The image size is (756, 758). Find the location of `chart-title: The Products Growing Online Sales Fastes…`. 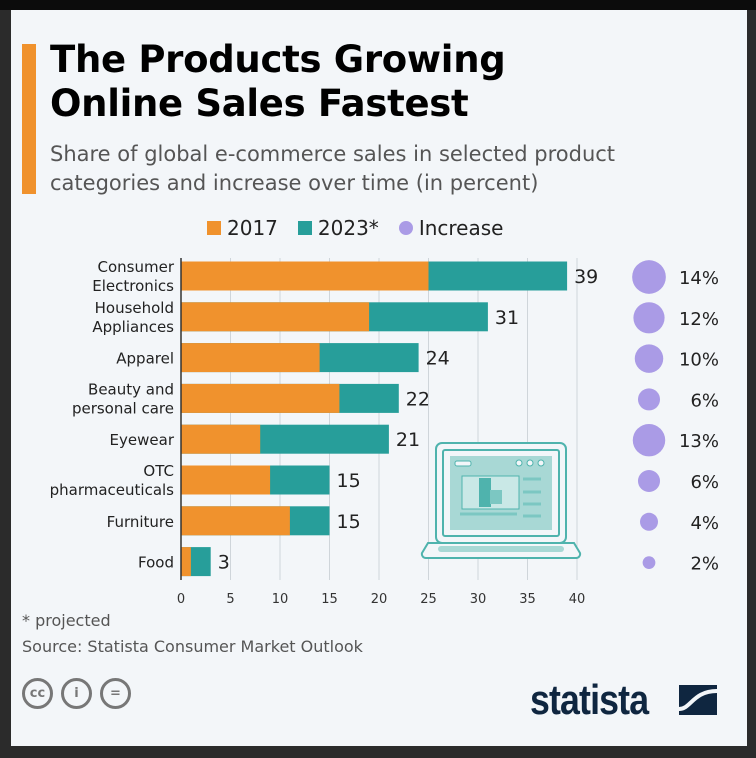

chart-title: The Products Growing Online Sales Fastes… is located at coordinates (278, 82).